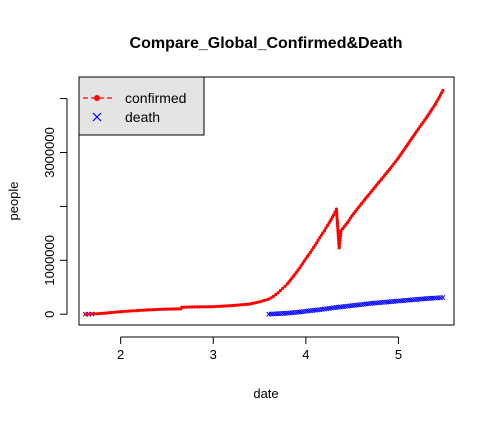 This screenshot has height=423, width=494. I want to click on y-tick-label: 3000000, so click(49, 152).